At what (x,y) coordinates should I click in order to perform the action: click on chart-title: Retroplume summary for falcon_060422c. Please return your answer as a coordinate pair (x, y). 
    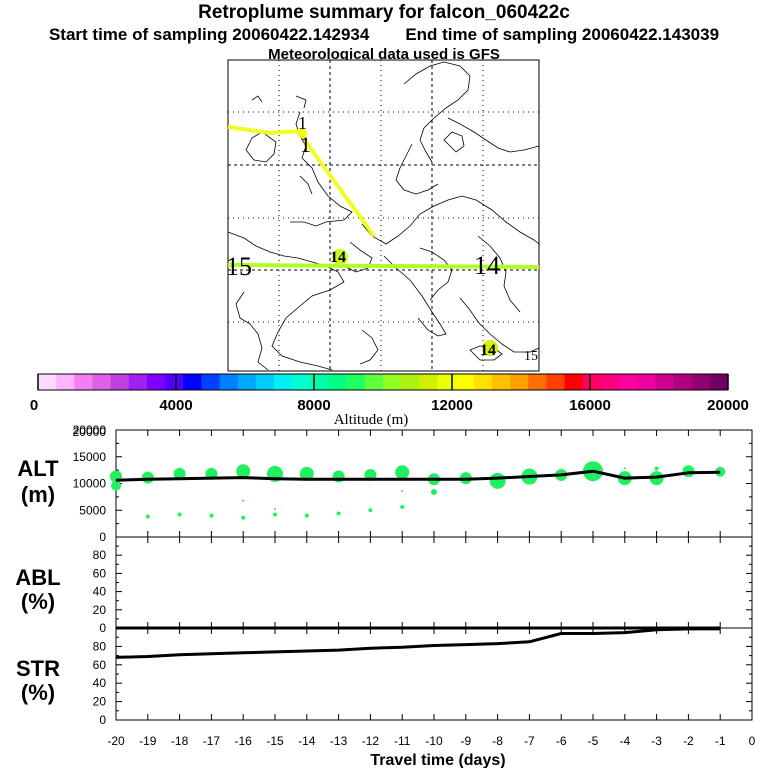
    Looking at the image, I should click on (384, 12).